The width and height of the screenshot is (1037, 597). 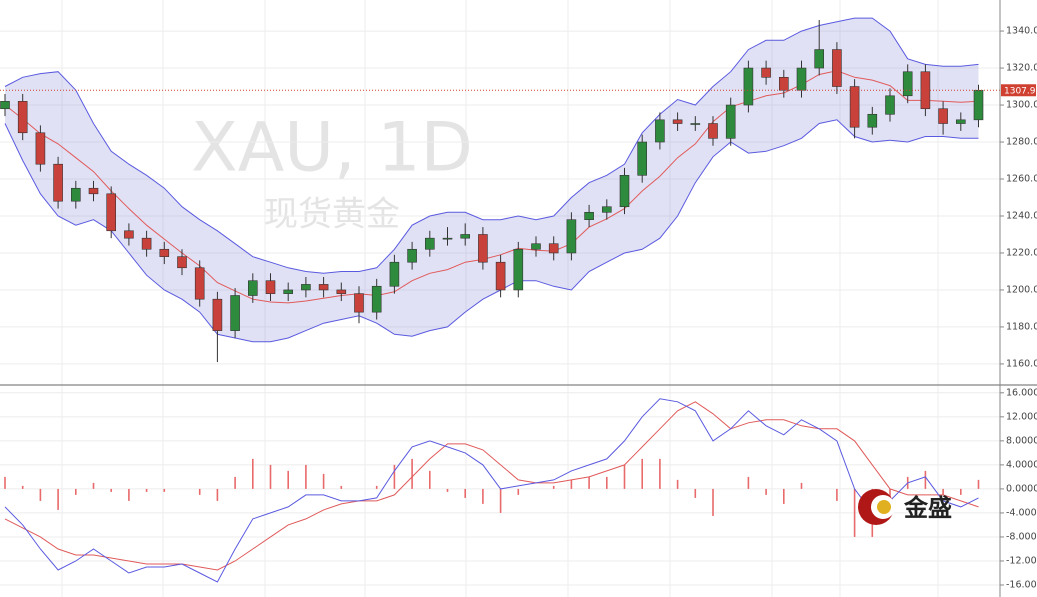 What do you see at coordinates (1021, 488) in the screenshot?
I see `y-tick-label: 0.0000` at bounding box center [1021, 488].